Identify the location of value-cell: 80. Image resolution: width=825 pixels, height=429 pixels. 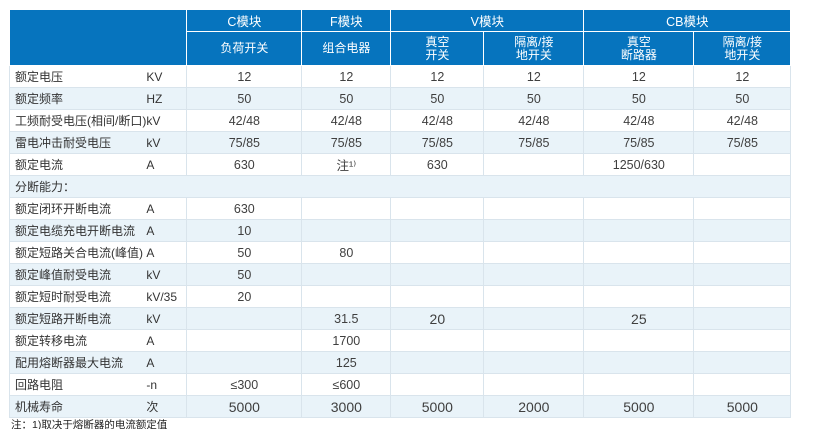
(346, 252).